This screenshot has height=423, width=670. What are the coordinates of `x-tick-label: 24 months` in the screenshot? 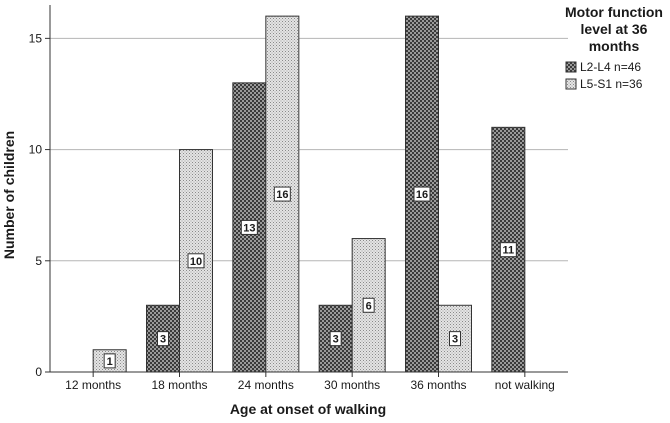 It's located at (266, 385).